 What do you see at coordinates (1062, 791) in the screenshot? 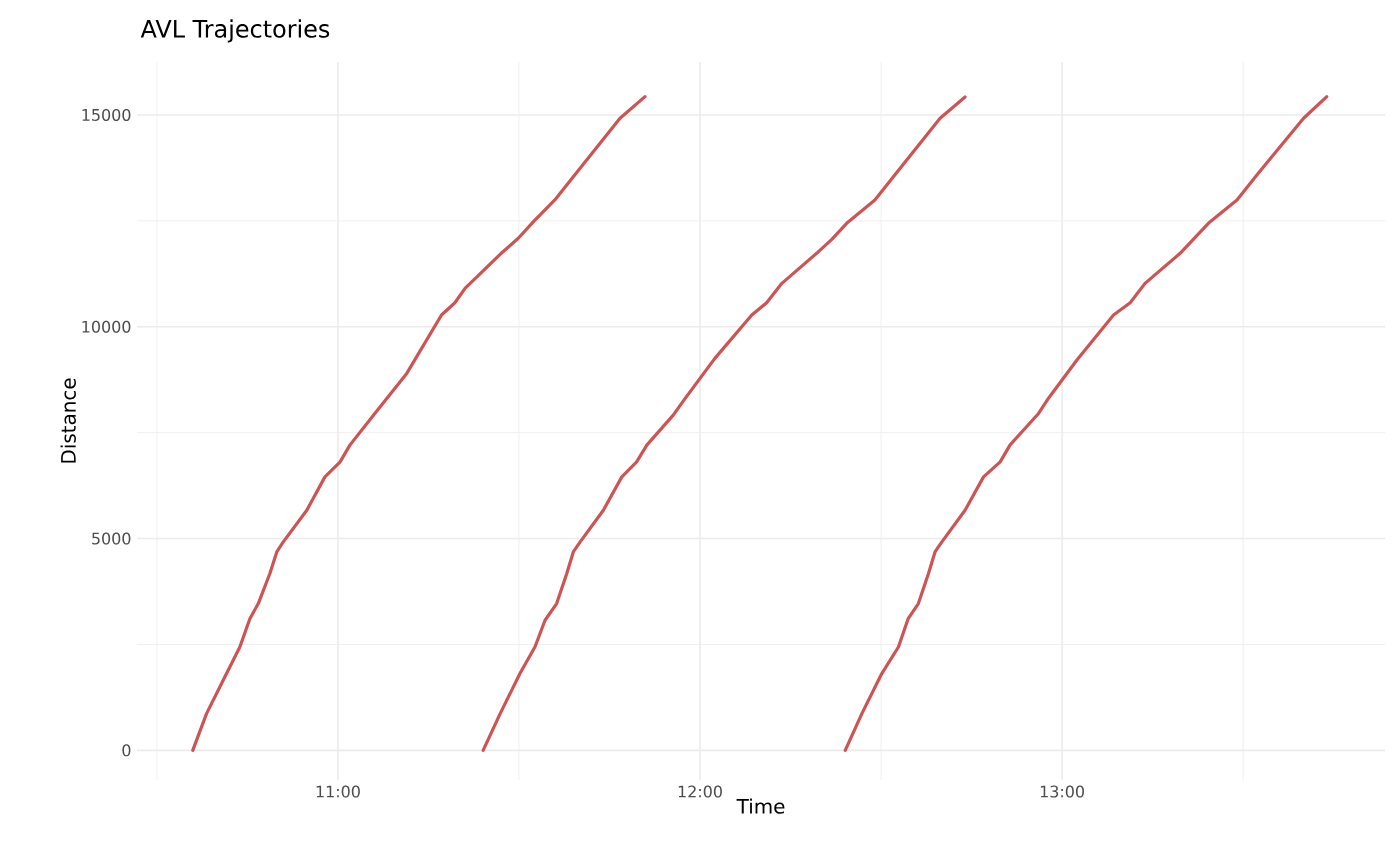
I see `x-tick-label: 13:00` at bounding box center [1062, 791].